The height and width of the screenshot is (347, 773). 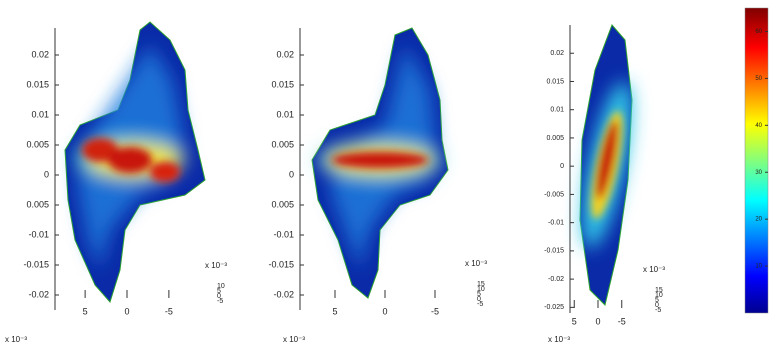 What do you see at coordinates (758, 173) in the screenshot?
I see `colorbar-tick-label: 30` at bounding box center [758, 173].